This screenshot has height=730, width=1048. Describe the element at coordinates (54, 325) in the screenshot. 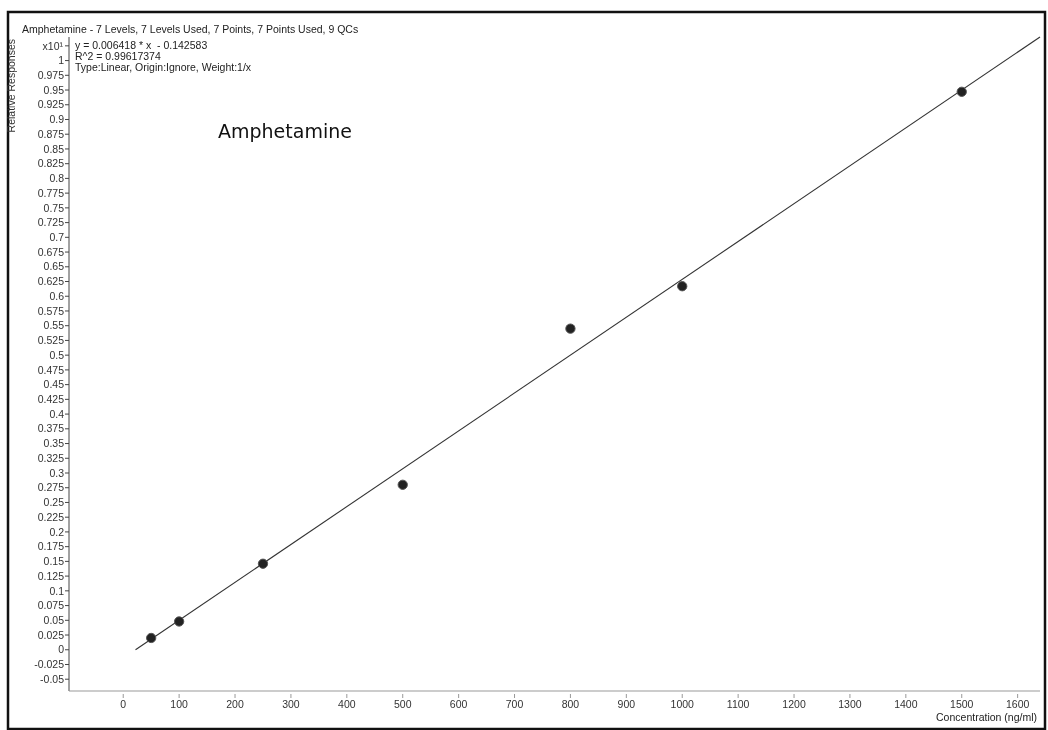

I see `y-tick-label: 0.55` at that location.